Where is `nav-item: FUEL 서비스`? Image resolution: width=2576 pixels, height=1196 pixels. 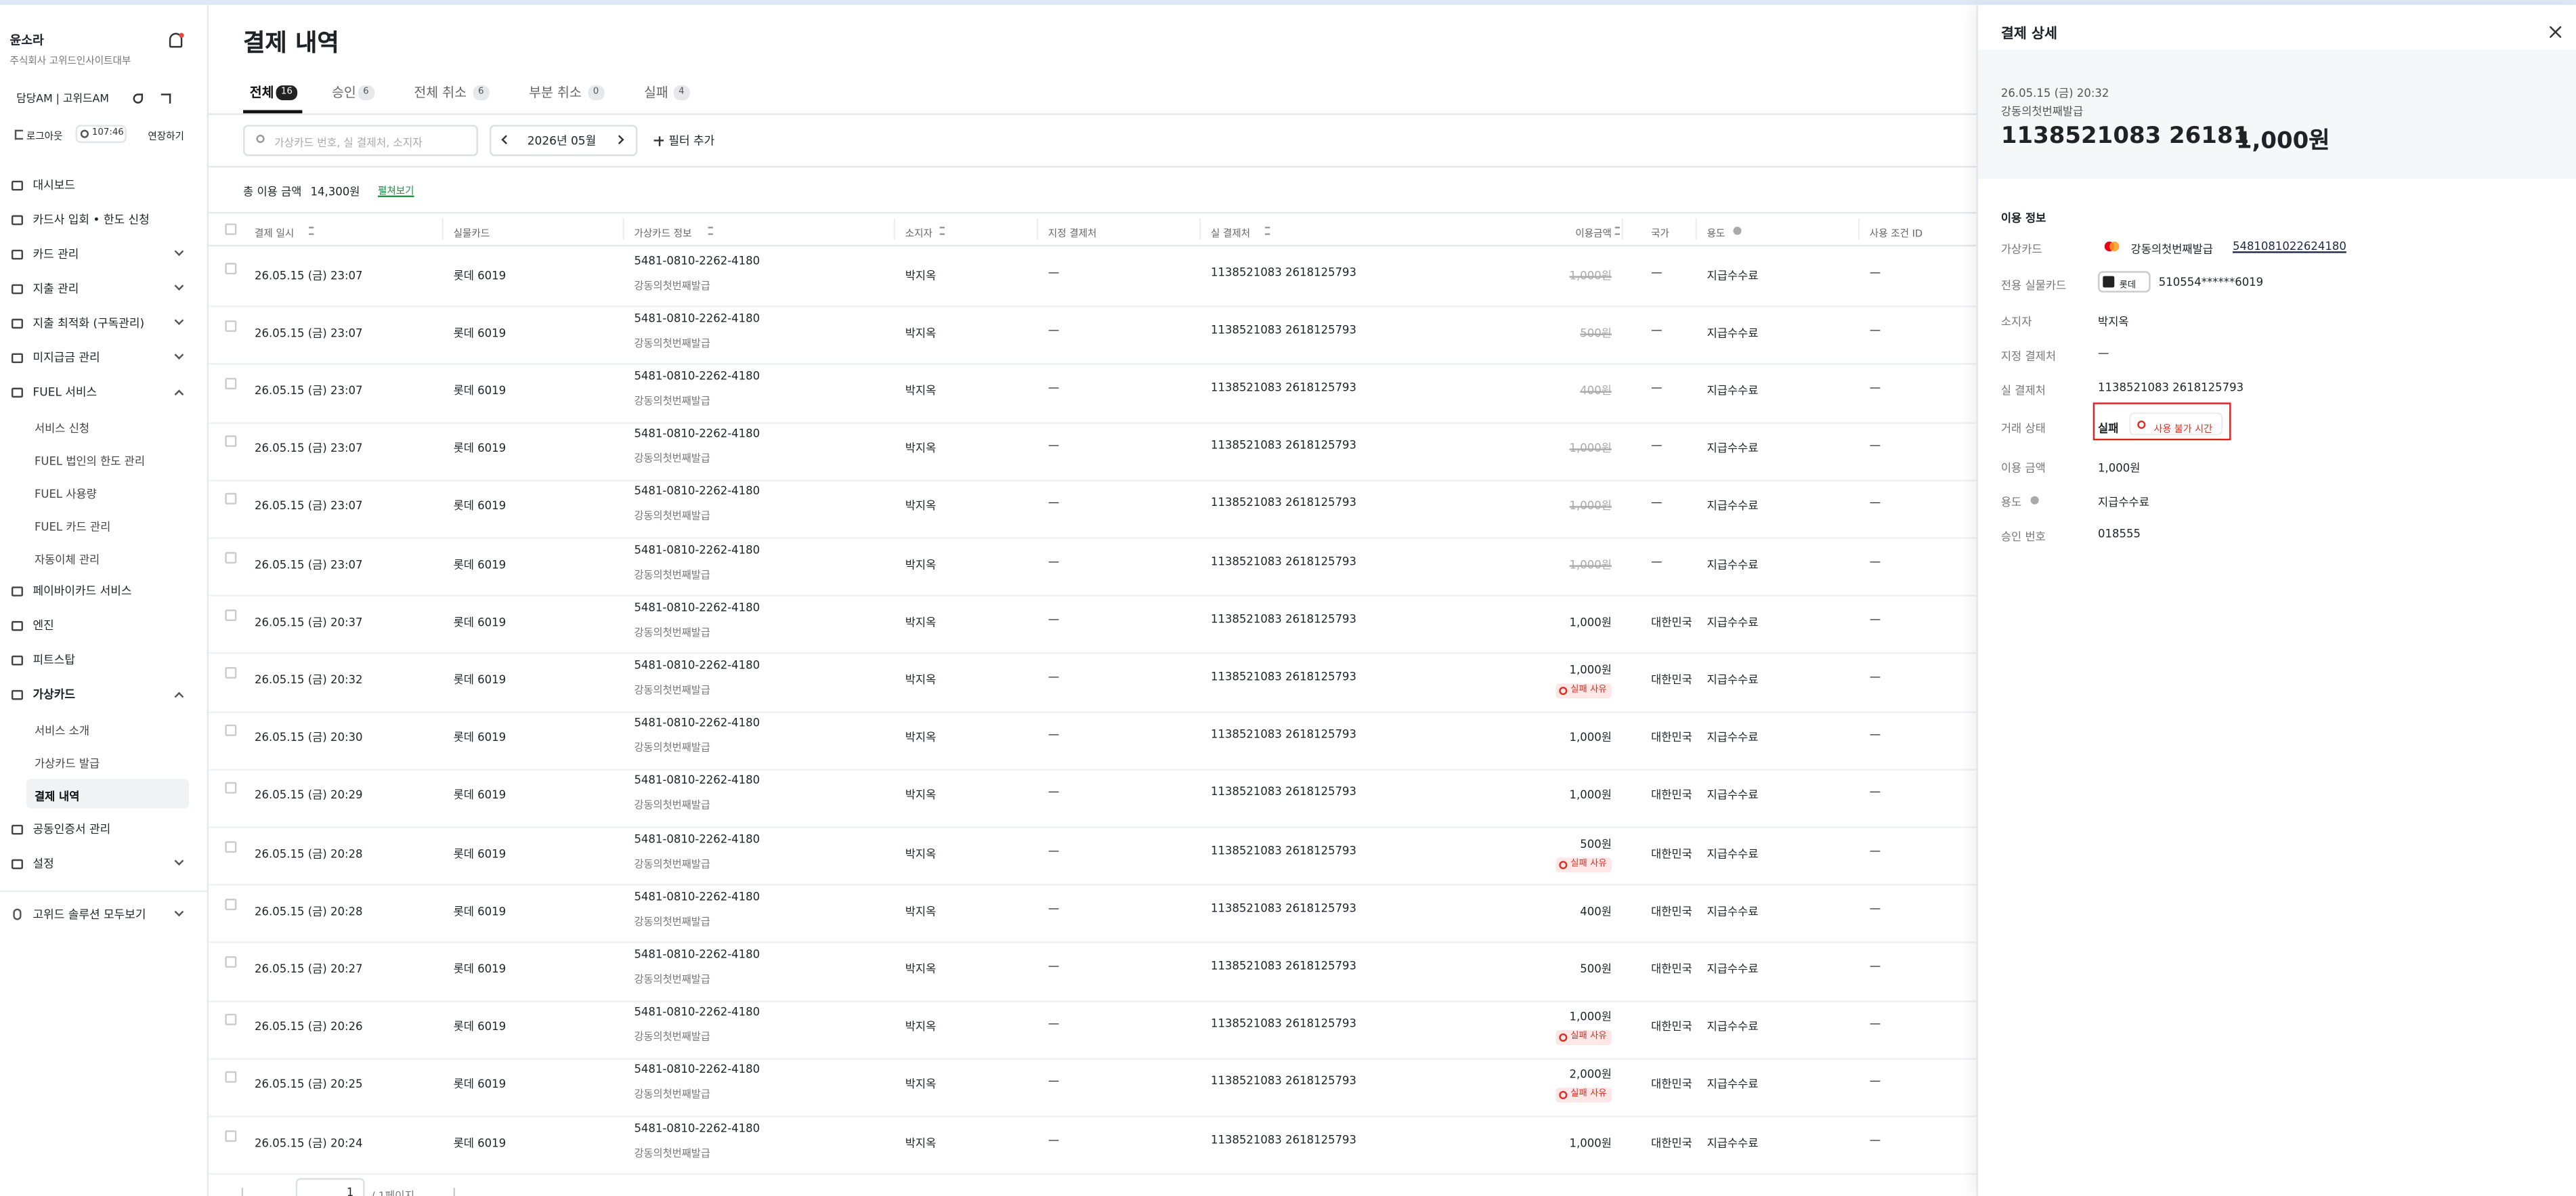 nav-item: FUEL 서비스 is located at coordinates (65, 393).